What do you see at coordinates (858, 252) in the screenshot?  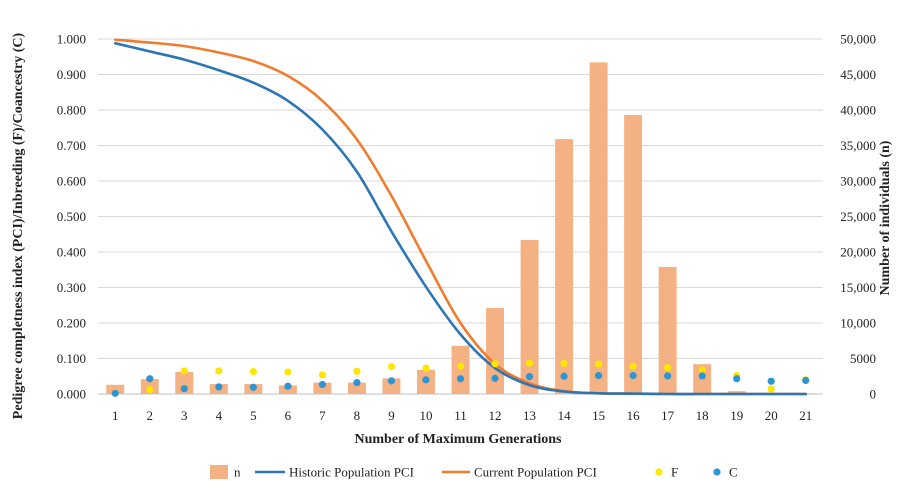 I see `y-right-tick-label: 20,000` at bounding box center [858, 252].